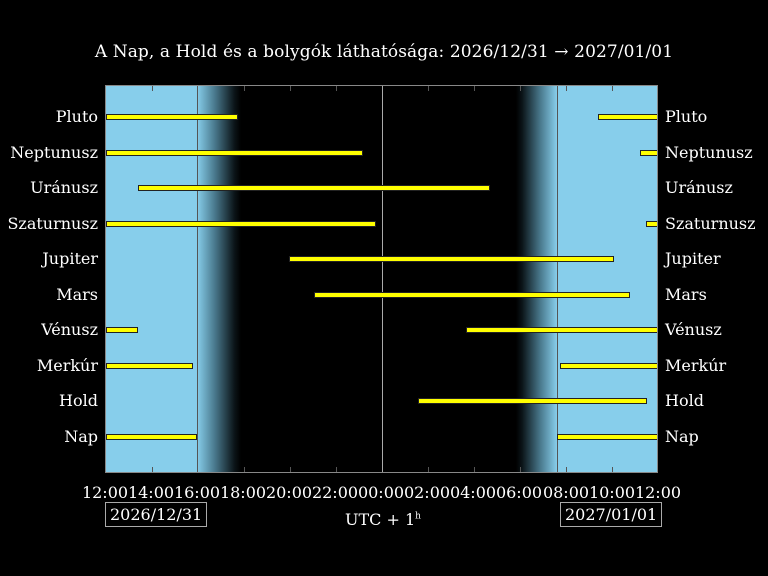 This screenshot has height=576, width=768. What do you see at coordinates (472, 295) in the screenshot?
I see `visibility-bar-mars` at bounding box center [472, 295].